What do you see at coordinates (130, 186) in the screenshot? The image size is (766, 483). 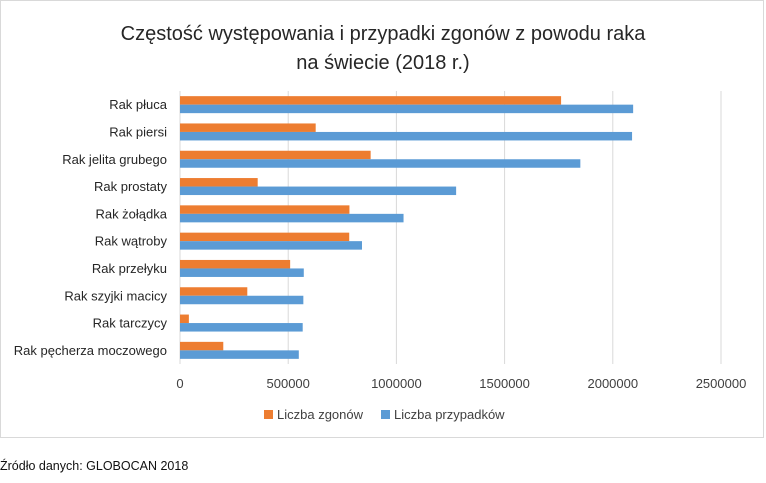 I see `category-label-3: Rak prostaty` at bounding box center [130, 186].